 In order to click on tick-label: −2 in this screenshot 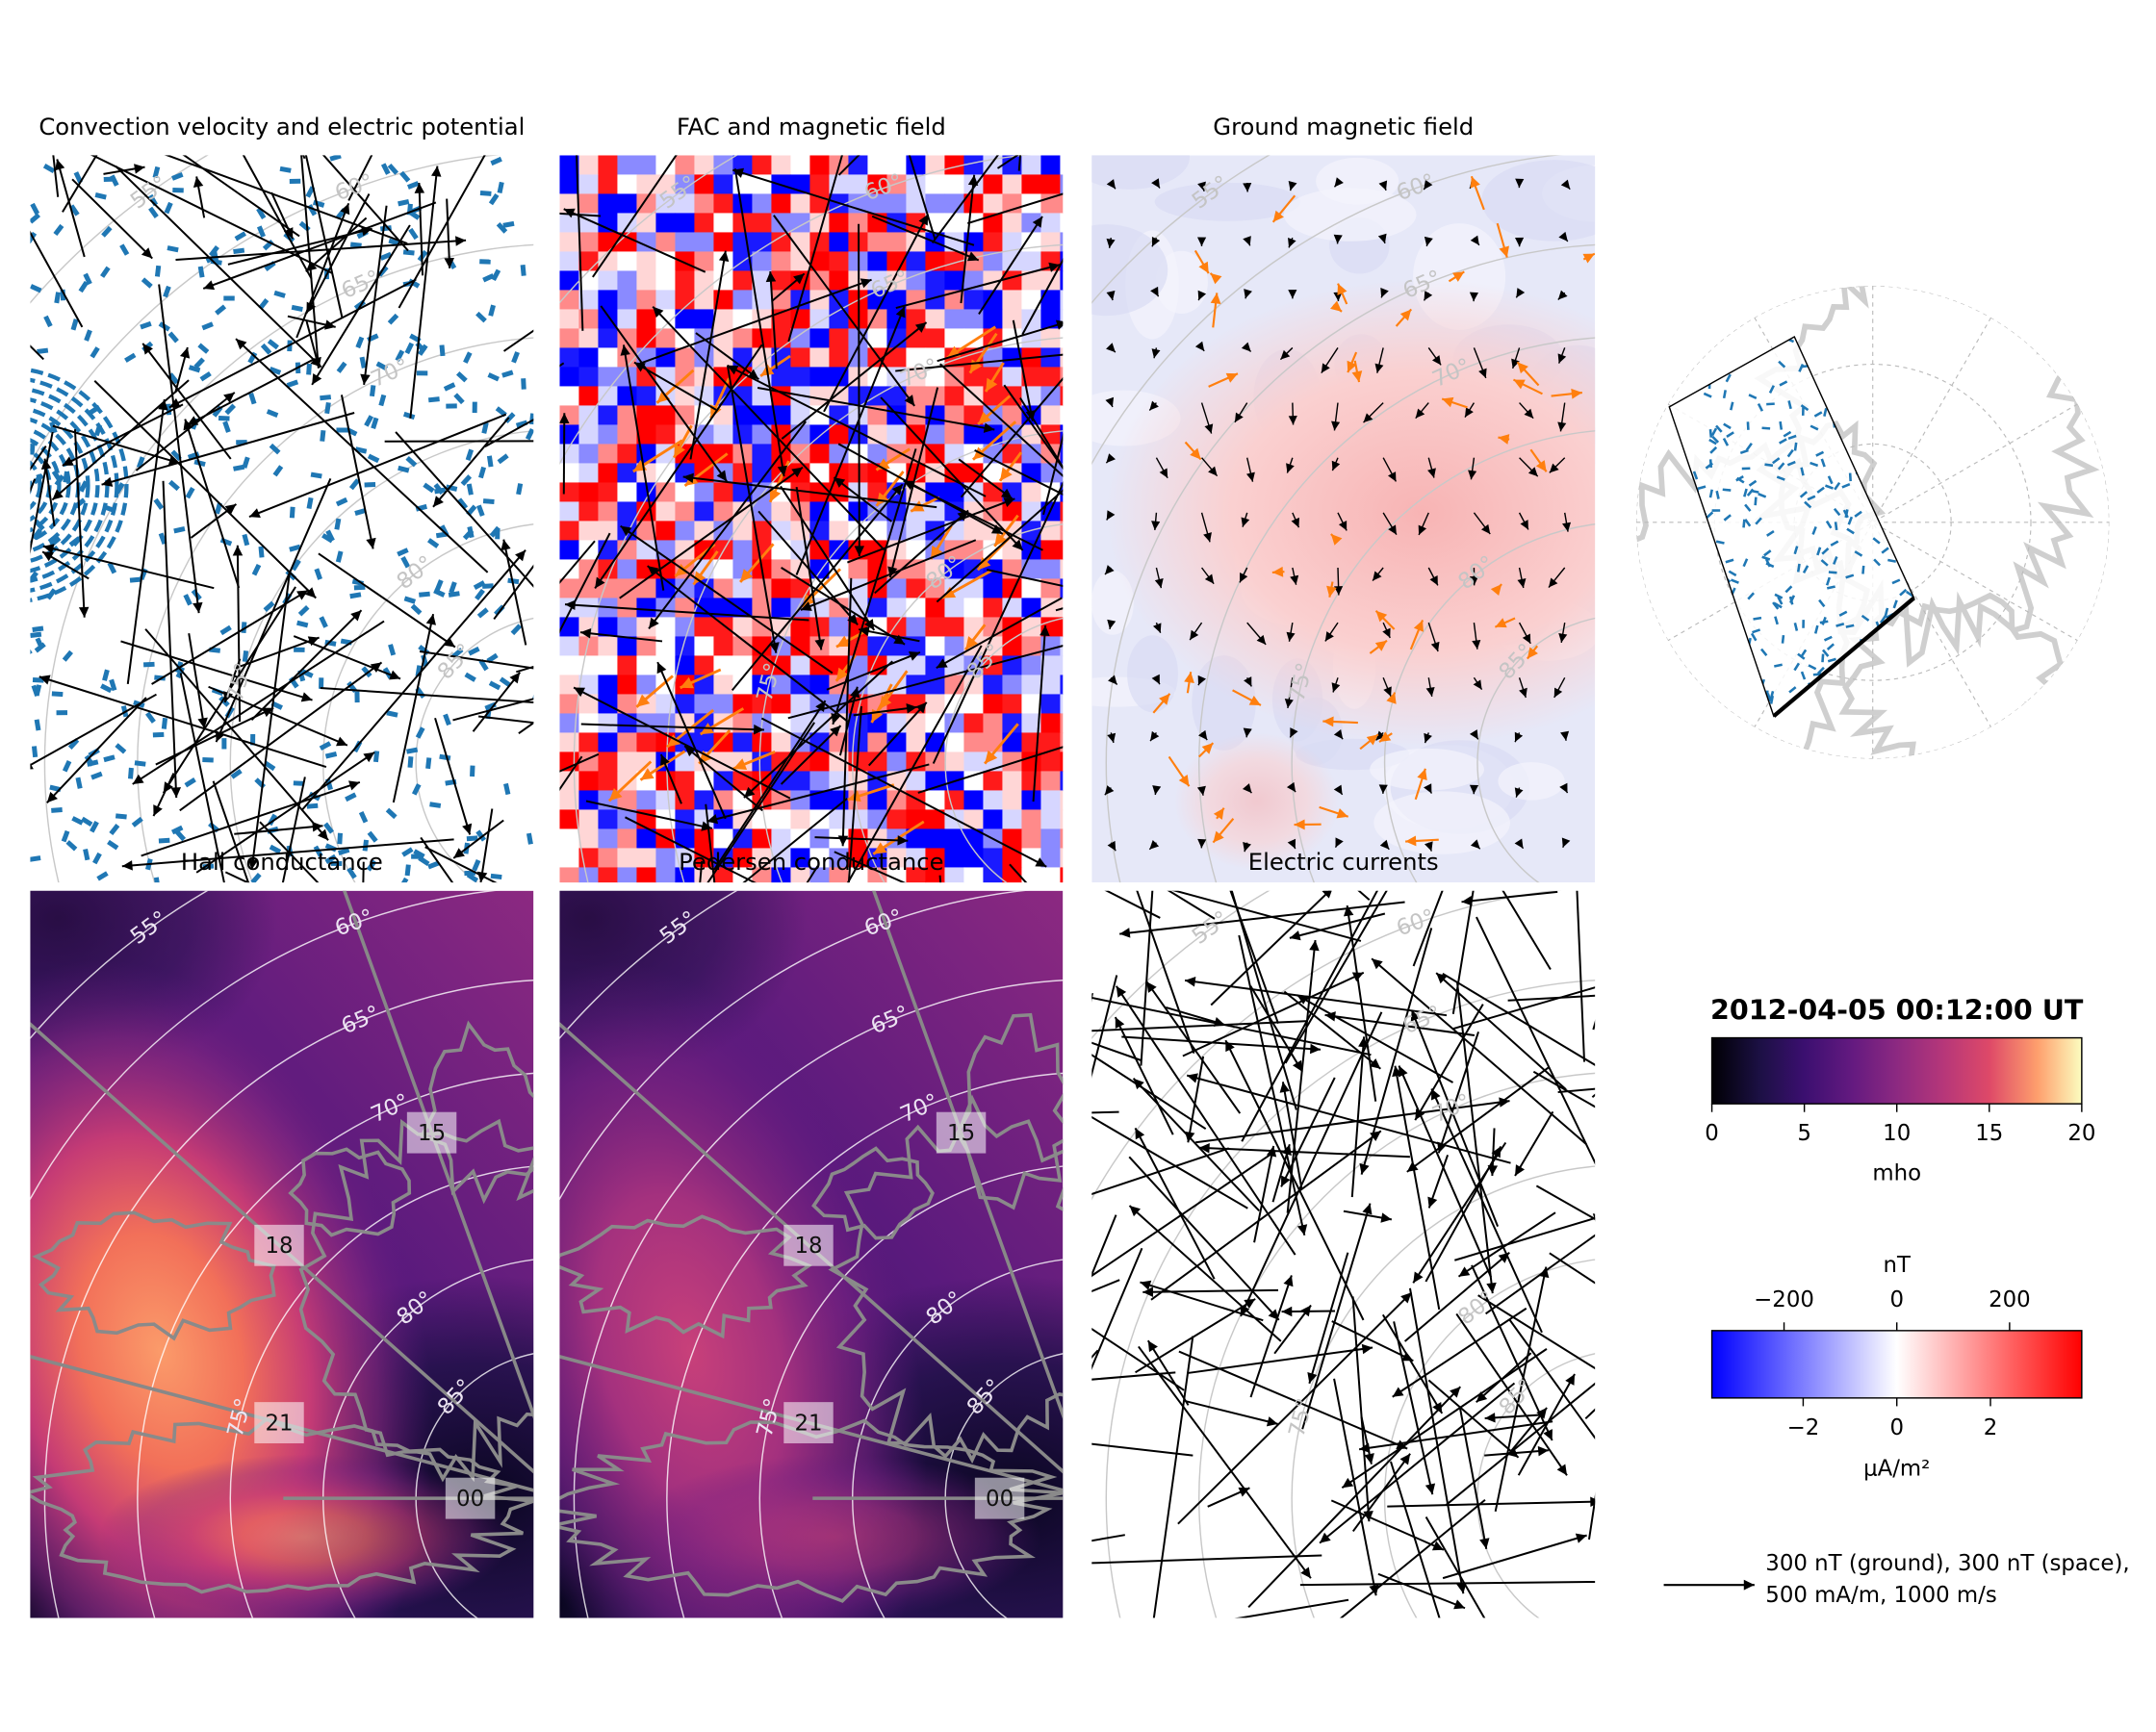, I will do `click(1803, 1427)`.